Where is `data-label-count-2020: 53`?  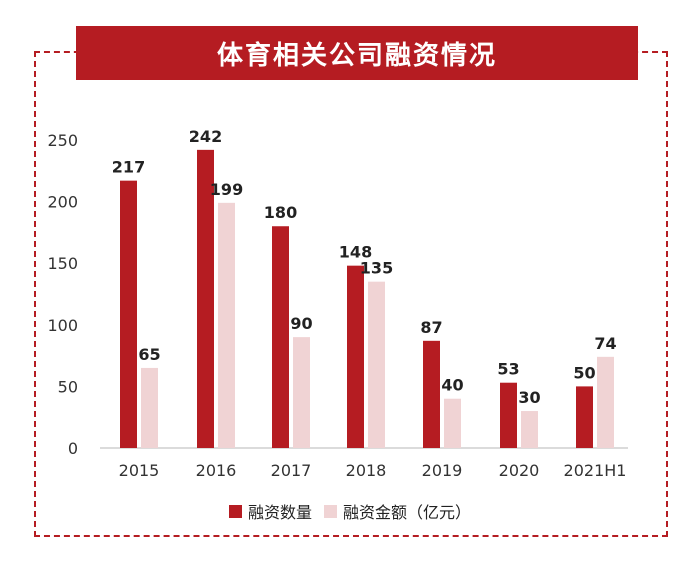
data-label-count-2020: 53 is located at coordinates (508, 369).